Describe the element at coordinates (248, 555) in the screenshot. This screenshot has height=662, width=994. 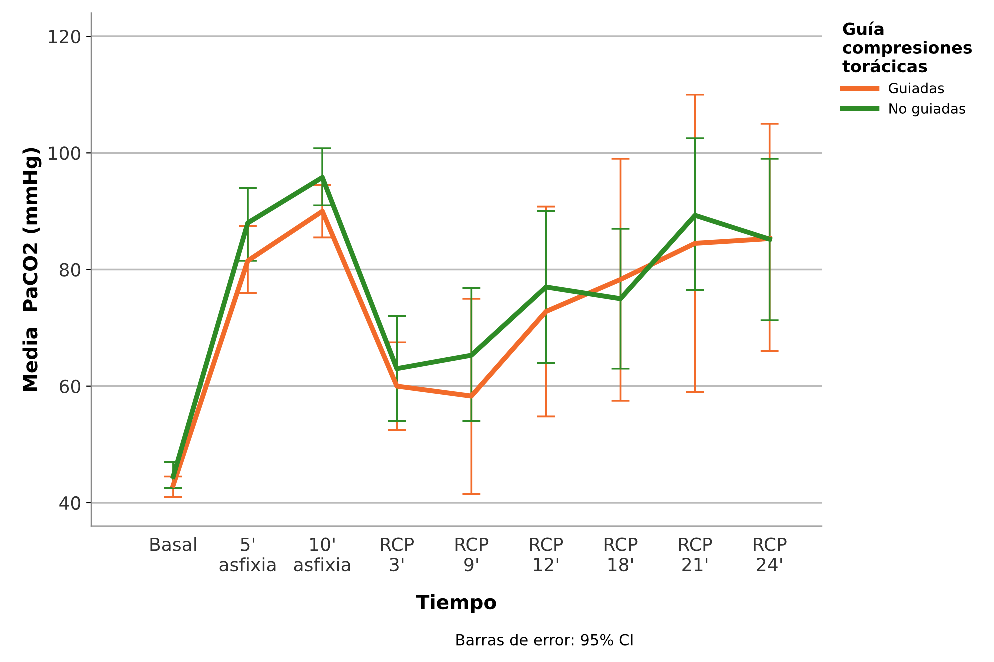
I see `x-tick-label: 5' asfixia` at that location.